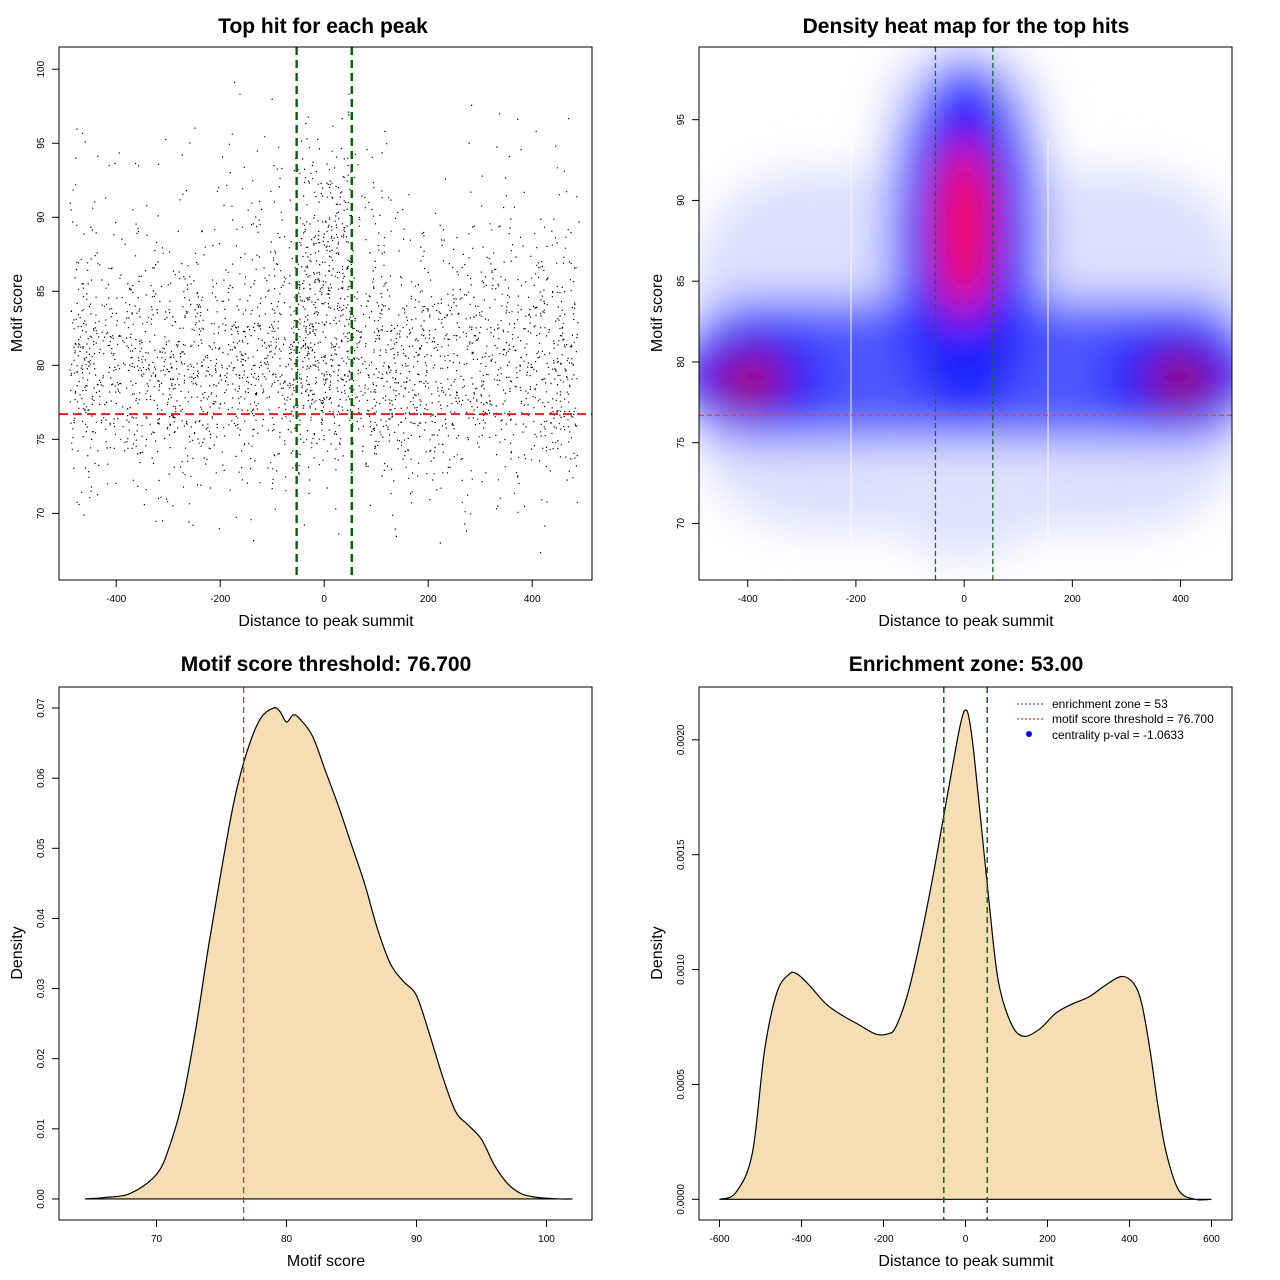 The image size is (1280, 1280). Describe the element at coordinates (688, 321) in the screenshot. I see `heatmap-y-axis: 70 75 80 85 90 95` at that location.